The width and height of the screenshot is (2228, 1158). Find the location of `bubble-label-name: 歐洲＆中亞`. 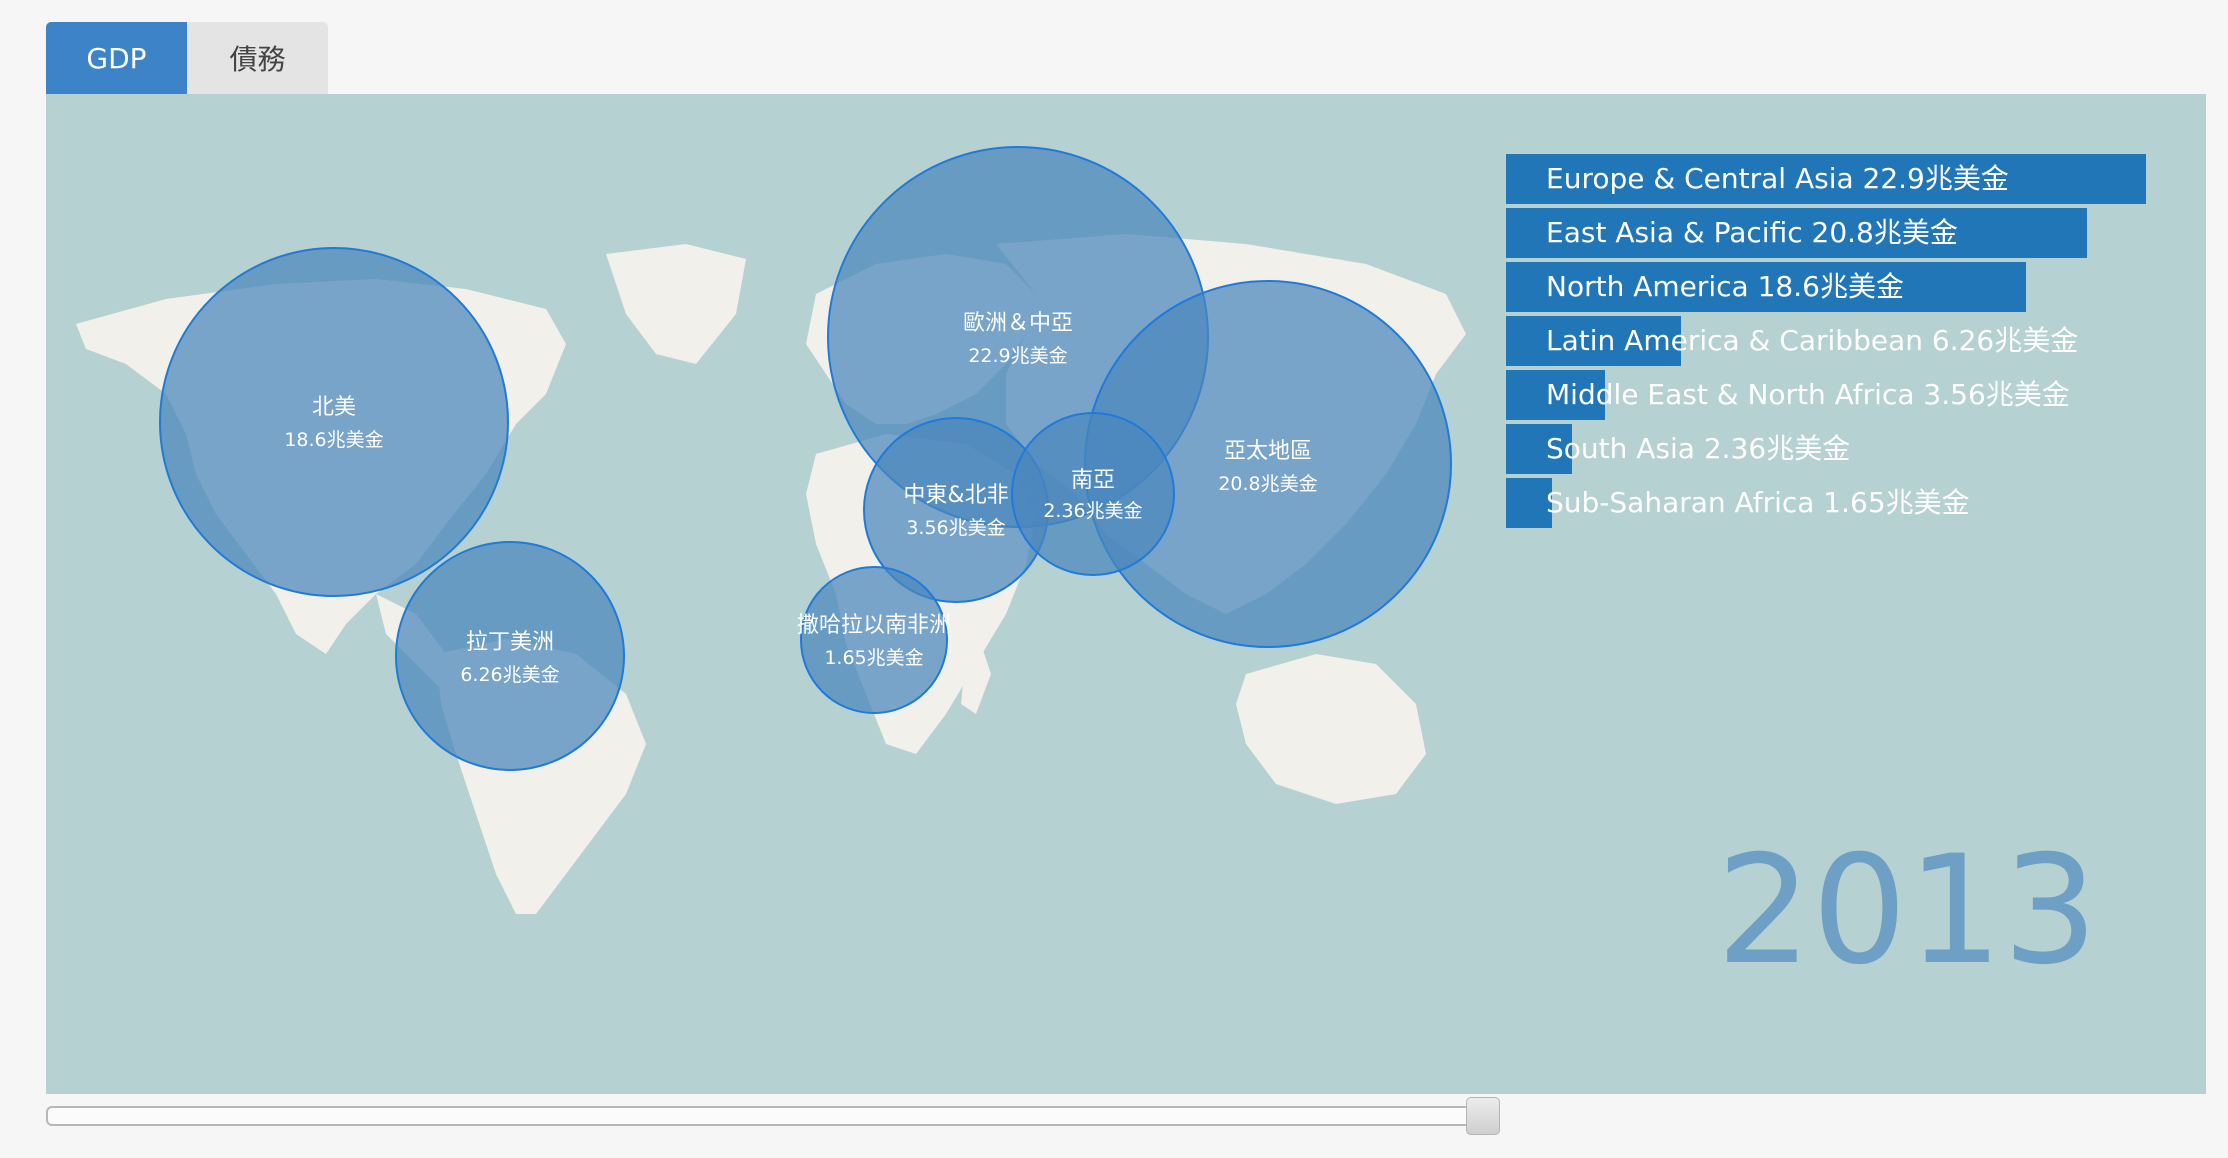

bubble-label-name: 歐洲＆中亞 is located at coordinates (1018, 323).